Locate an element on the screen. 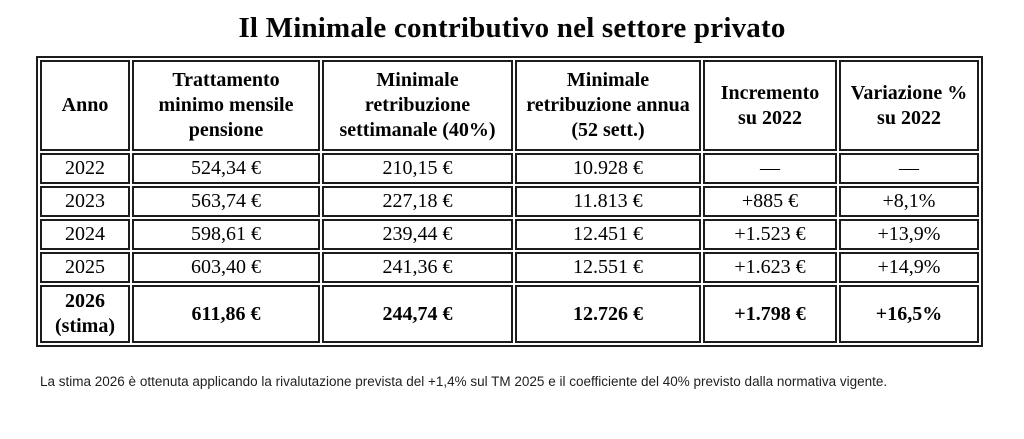 The image size is (1024, 439). cell-annua: 11.813 € is located at coordinates (608, 201).